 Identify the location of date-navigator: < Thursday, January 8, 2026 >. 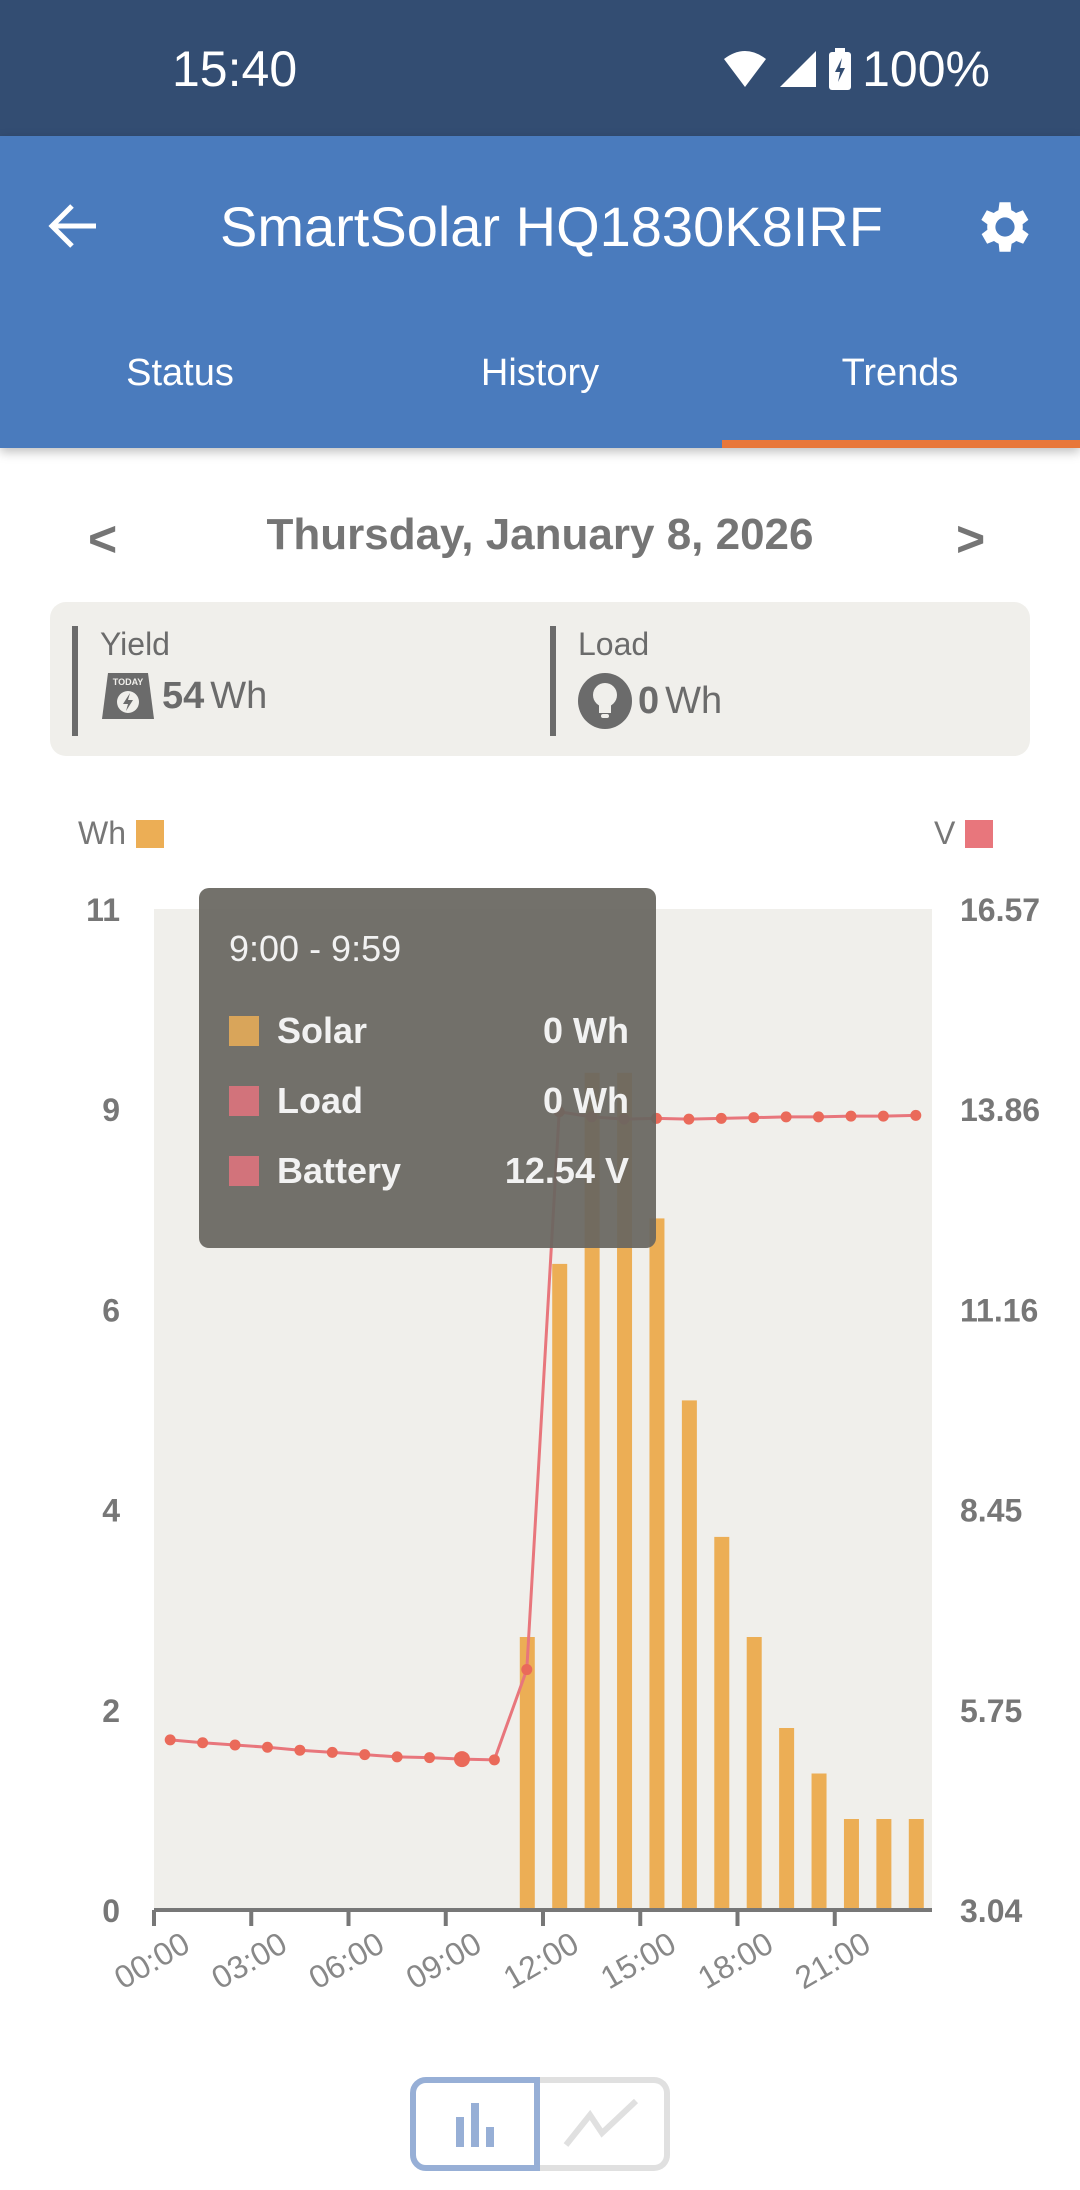
(540, 545).